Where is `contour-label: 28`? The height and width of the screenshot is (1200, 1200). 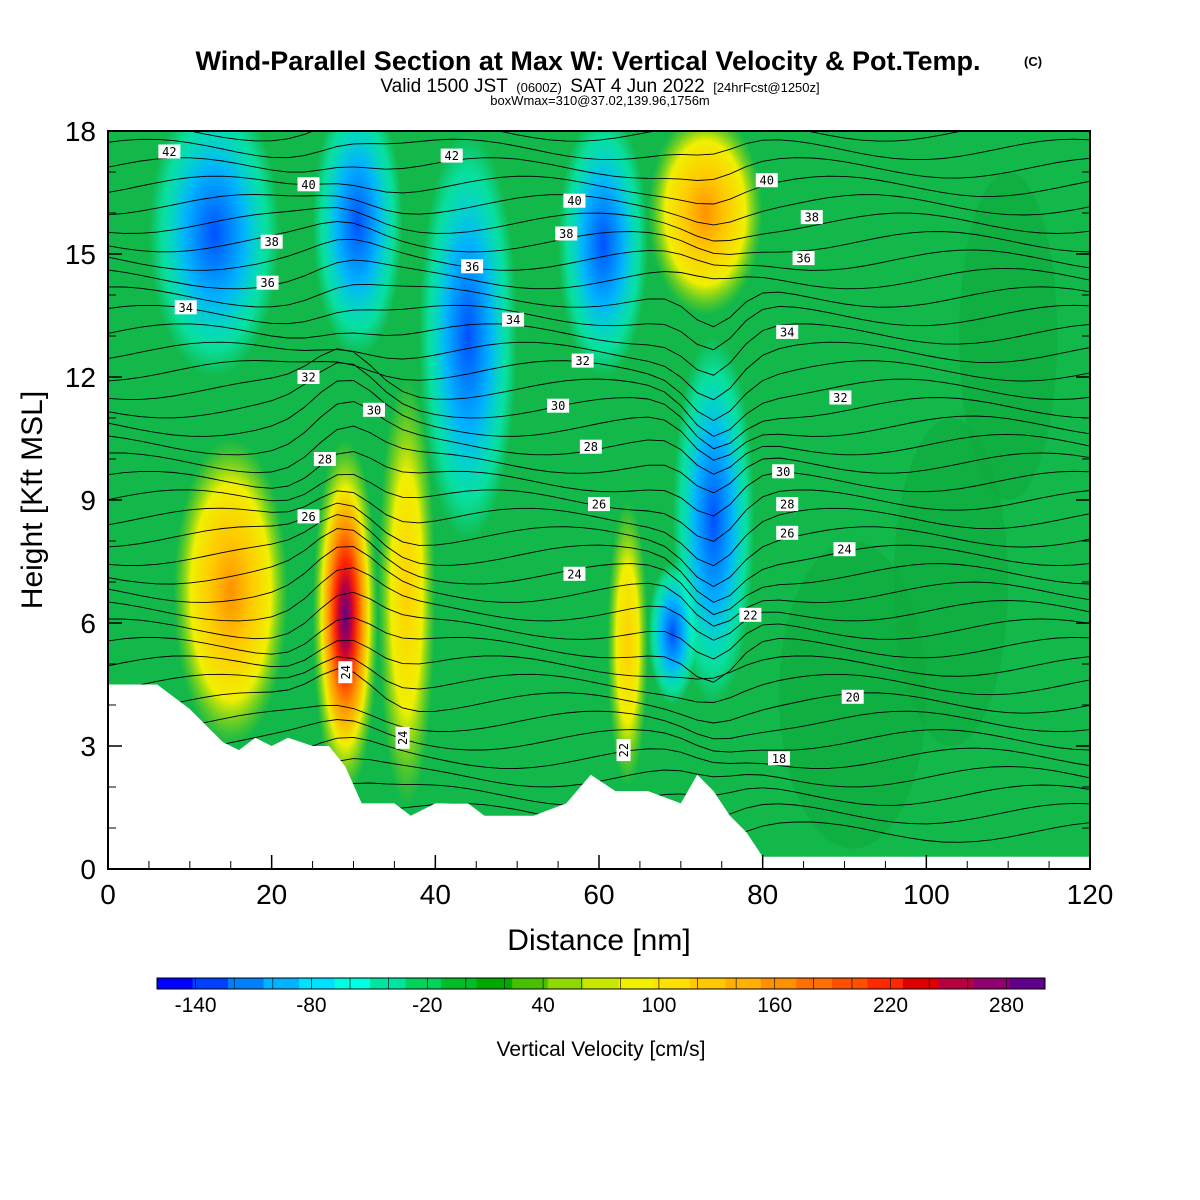
contour-label: 28 is located at coordinates (787, 504).